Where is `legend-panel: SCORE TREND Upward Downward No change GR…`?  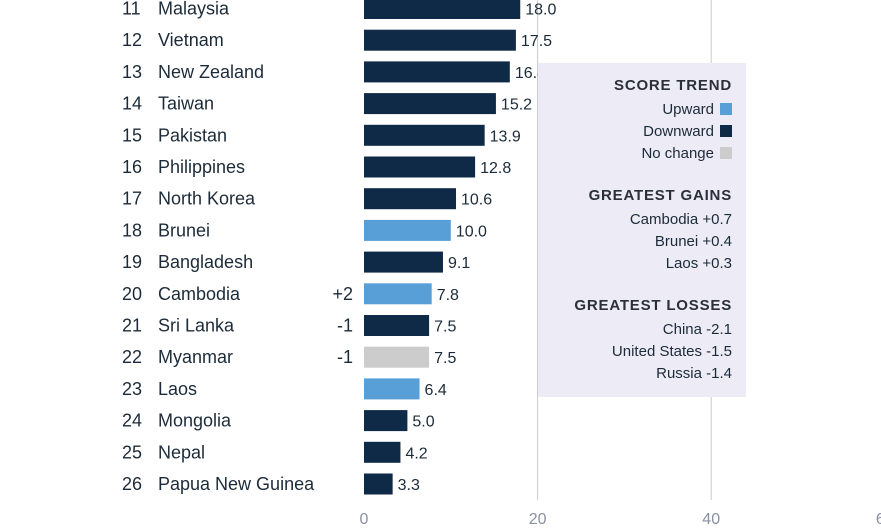
legend-panel: SCORE TREND Upward Downward No change GR… is located at coordinates (642, 230).